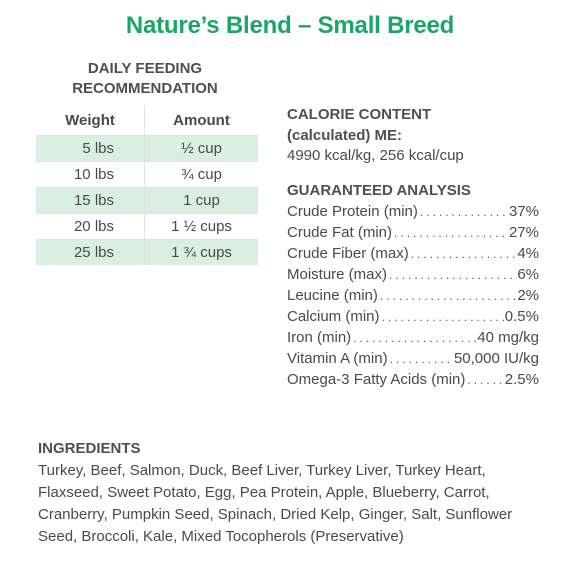  Describe the element at coordinates (290, 25) in the screenshot. I see `page-title: Nature’s Blend – Small Breed` at that location.